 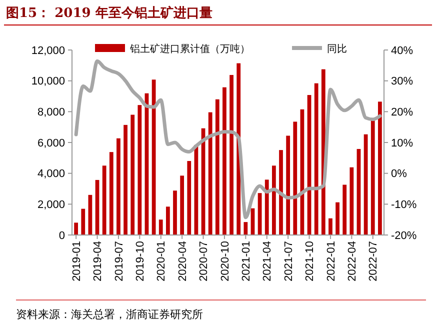 What do you see at coordinates (61, 236) in the screenshot?
I see `y-tick-label: 0` at bounding box center [61, 236].